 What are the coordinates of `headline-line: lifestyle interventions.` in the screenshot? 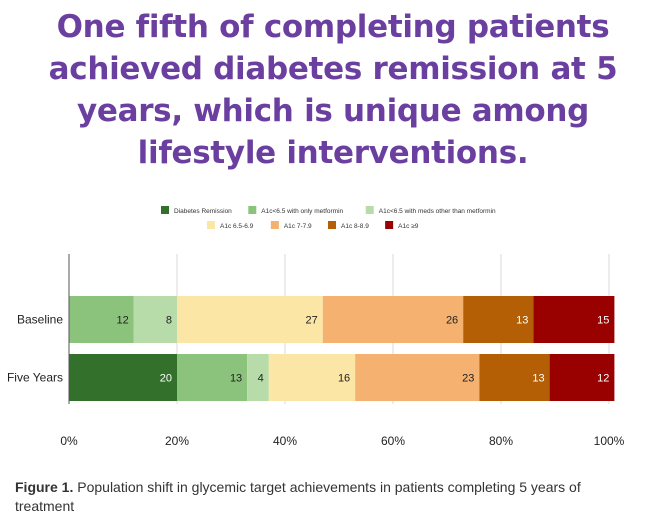 It's located at (333, 153).